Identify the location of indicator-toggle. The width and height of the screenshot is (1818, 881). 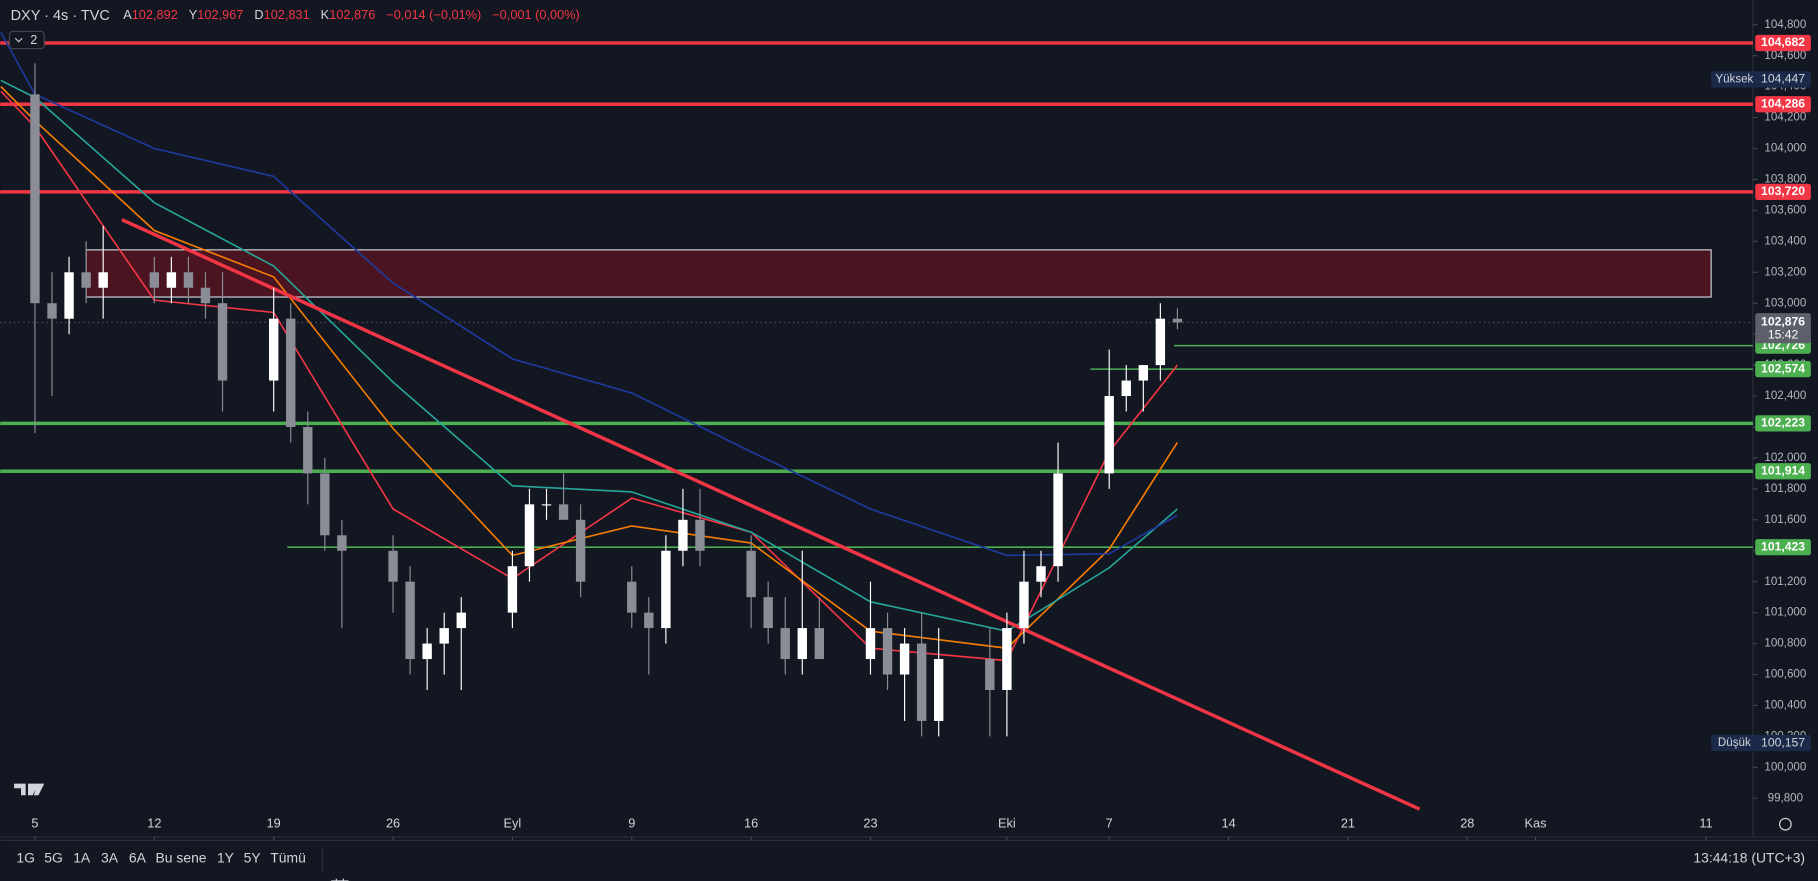
(26, 40).